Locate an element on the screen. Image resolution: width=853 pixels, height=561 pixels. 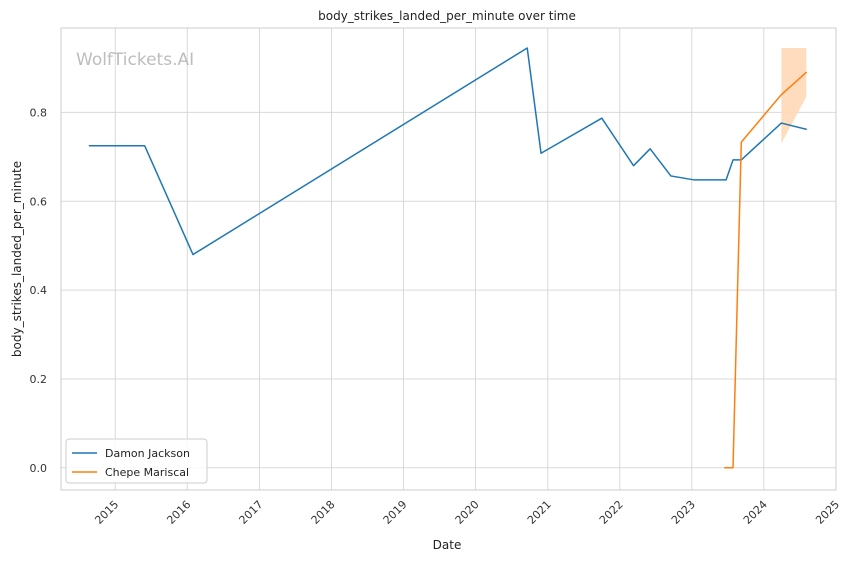
confidence-band is located at coordinates (794, 95).